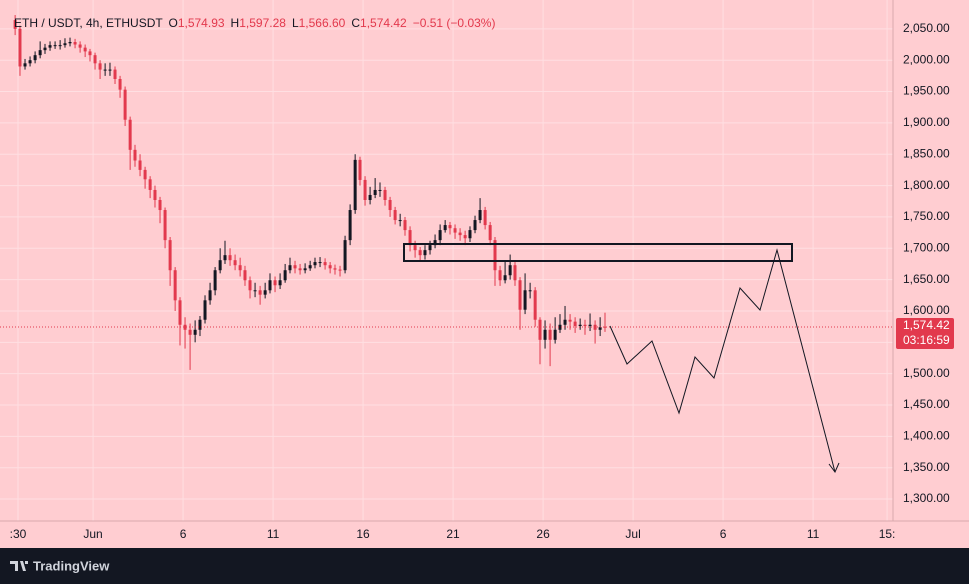  I want to click on legend-value: 1,566.60, so click(322, 23).